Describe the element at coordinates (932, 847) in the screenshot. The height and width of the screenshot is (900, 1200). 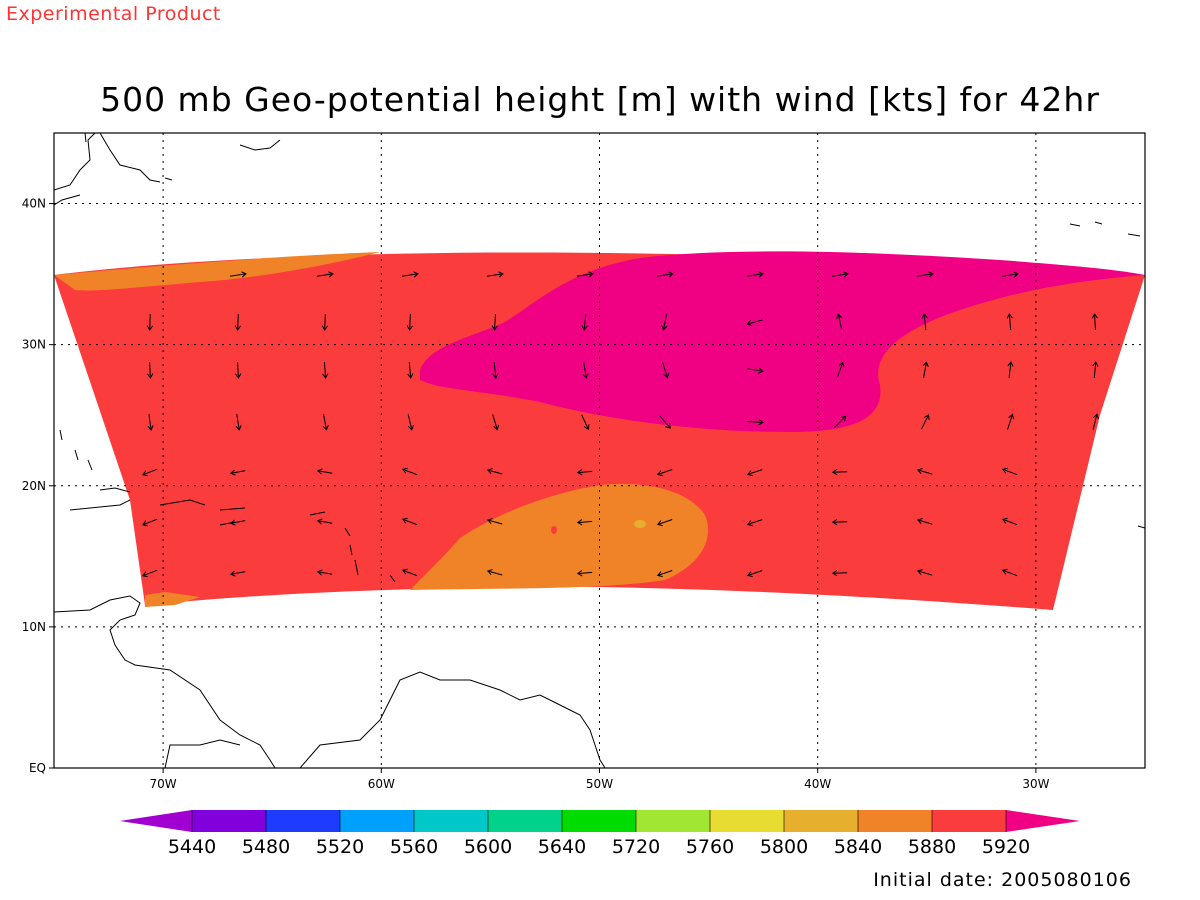
I see `colorbar-label: 5880` at that location.